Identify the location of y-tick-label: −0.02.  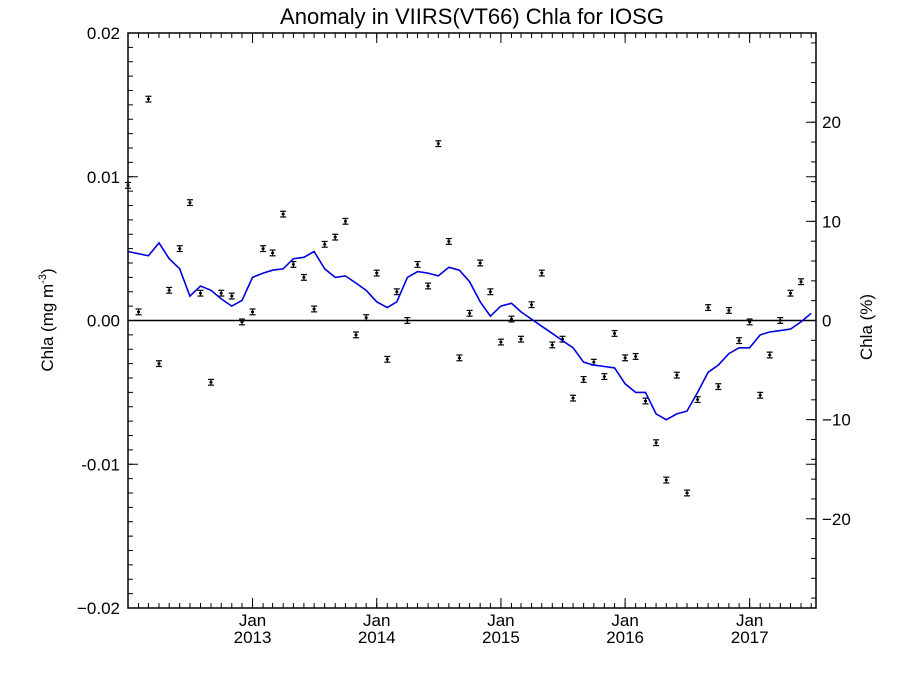
(98, 608).